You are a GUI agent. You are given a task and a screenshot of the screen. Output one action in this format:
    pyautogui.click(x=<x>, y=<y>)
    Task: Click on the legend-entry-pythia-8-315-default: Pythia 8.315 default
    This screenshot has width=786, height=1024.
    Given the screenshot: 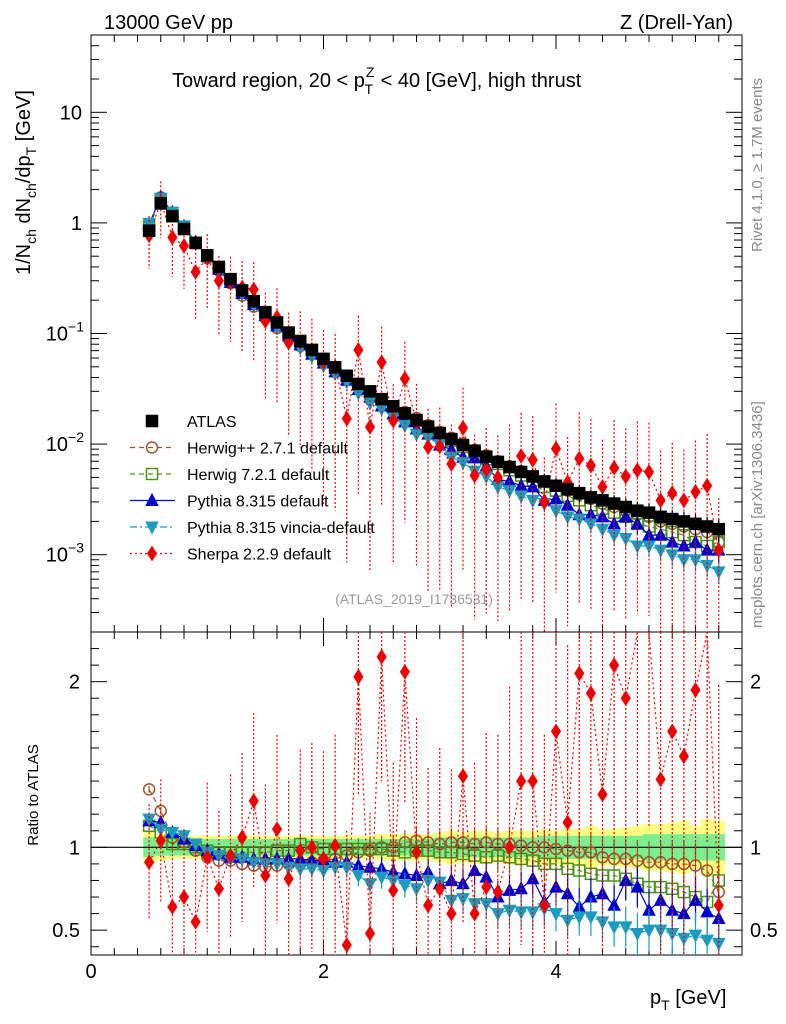 What is the action you would take?
    pyautogui.click(x=229, y=501)
    